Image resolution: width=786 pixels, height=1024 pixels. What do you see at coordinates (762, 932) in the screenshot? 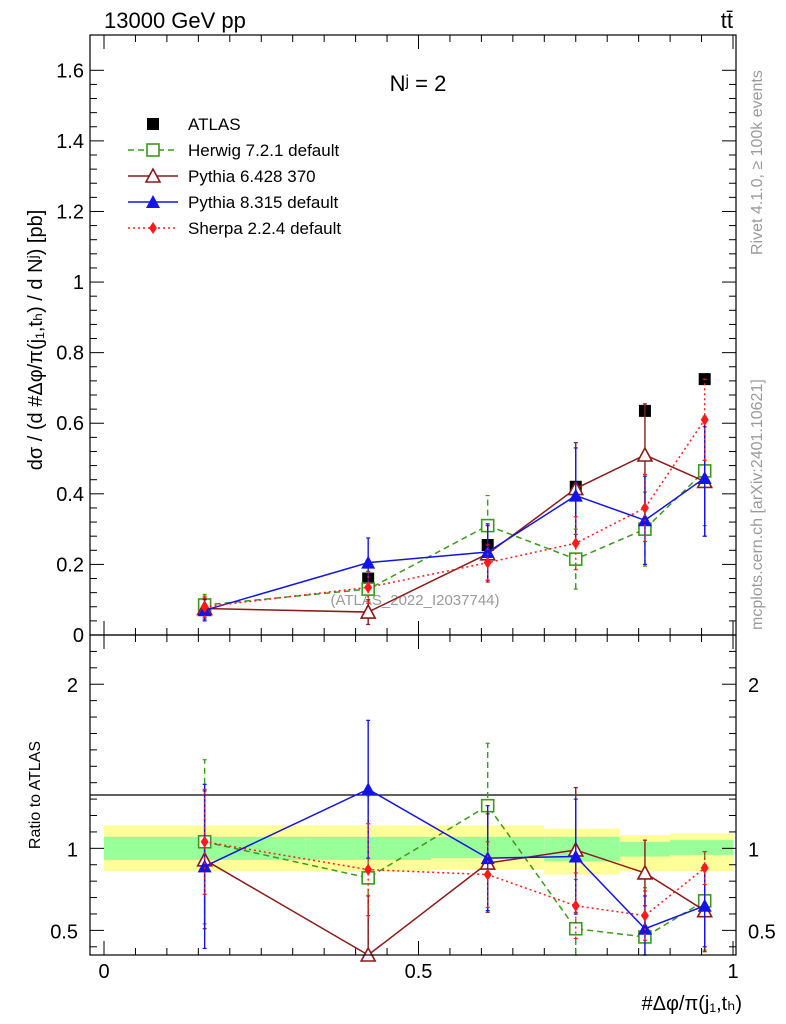
I see `ratio-ytick-label-right: 0.5` at bounding box center [762, 932].